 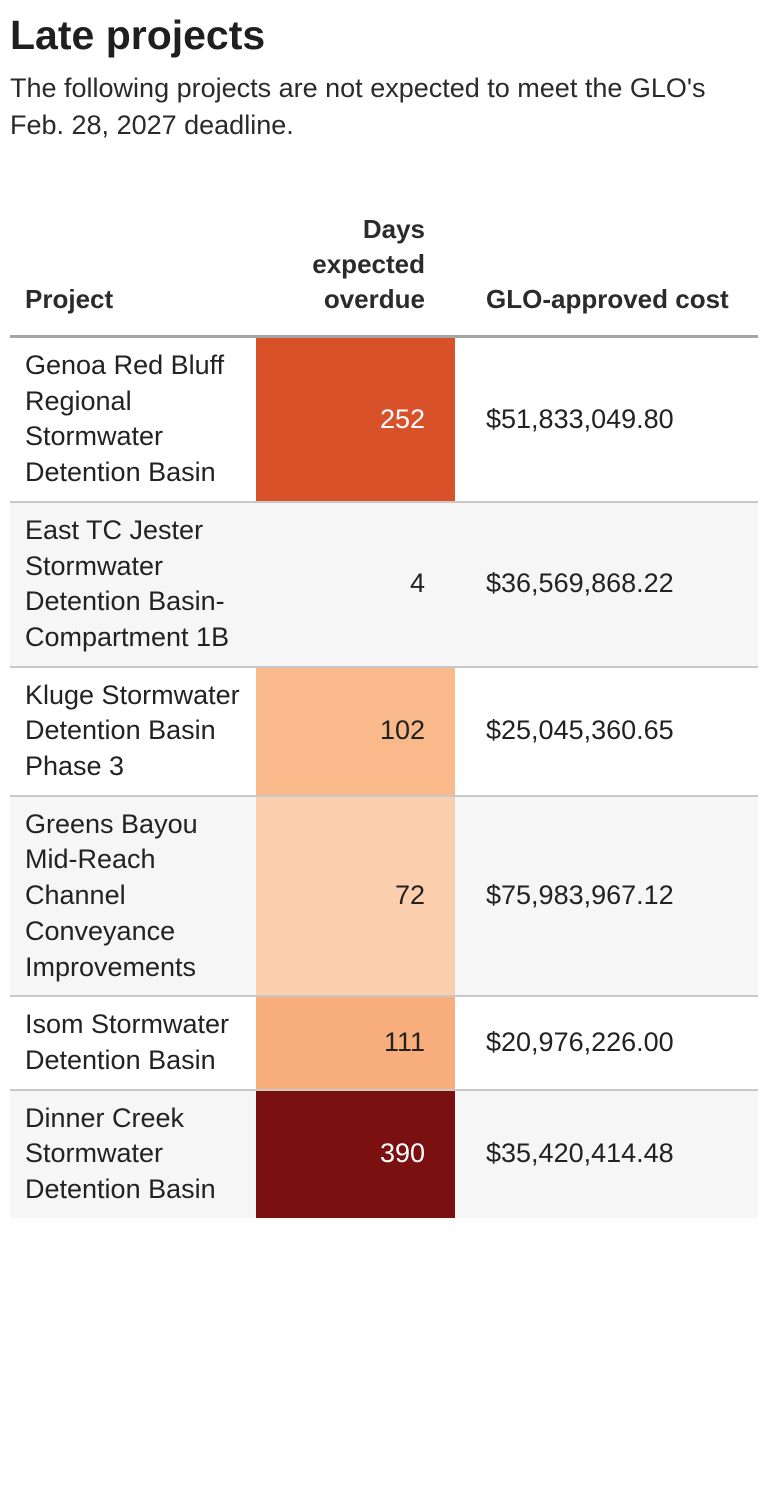 I want to click on project-name-cell: Kluge Stormwater Detention Basin Phase 3, so click(x=133, y=731).